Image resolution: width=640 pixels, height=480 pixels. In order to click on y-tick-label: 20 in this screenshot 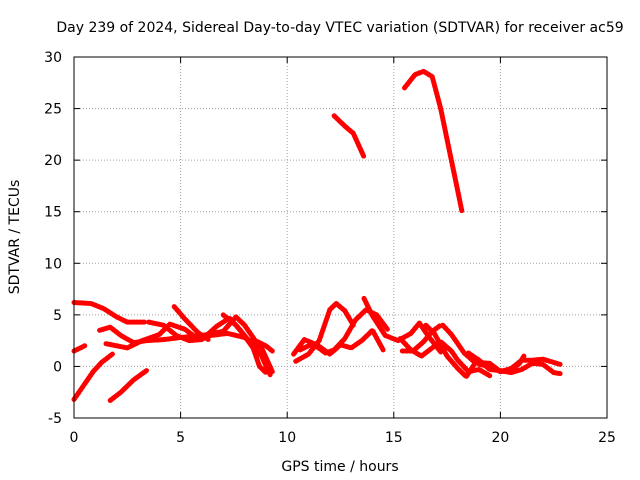, I will do `click(53, 161)`.